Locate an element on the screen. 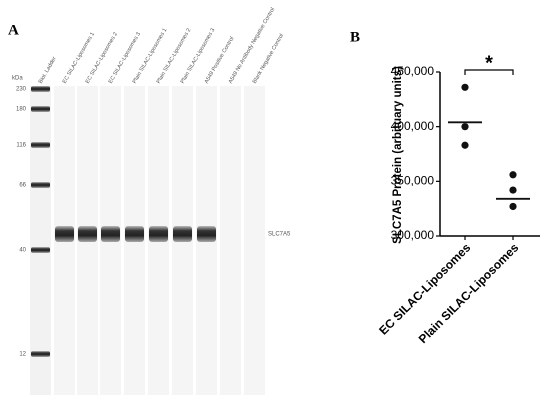  x-tick-label: Plain SILAC-Liposomes is located at coordinates (469, 293).